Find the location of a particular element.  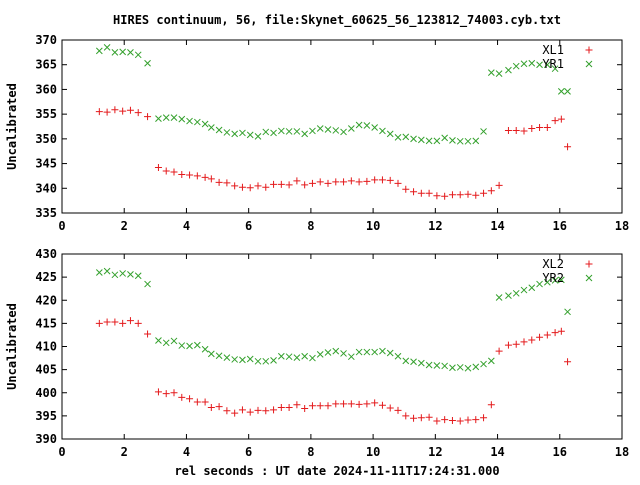

x-tick-label: 2 is located at coordinates (124, 226).